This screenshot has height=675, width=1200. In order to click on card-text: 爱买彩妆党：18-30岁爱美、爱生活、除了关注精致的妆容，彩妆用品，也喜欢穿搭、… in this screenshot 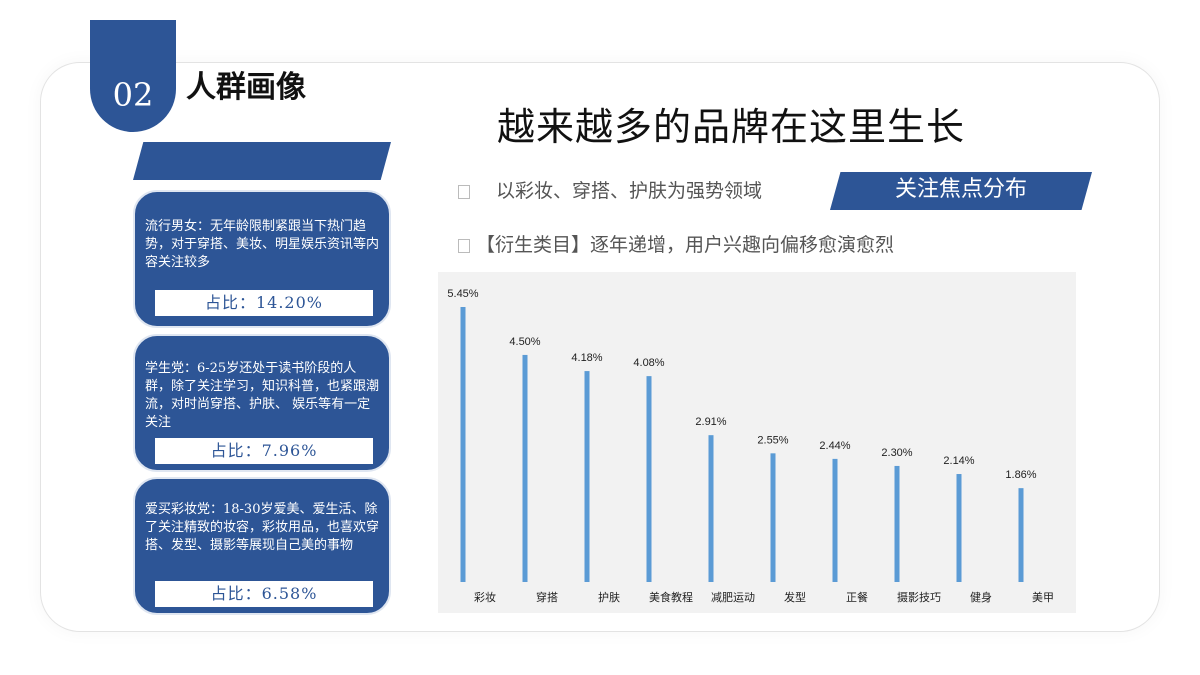, I will do `click(262, 527)`.